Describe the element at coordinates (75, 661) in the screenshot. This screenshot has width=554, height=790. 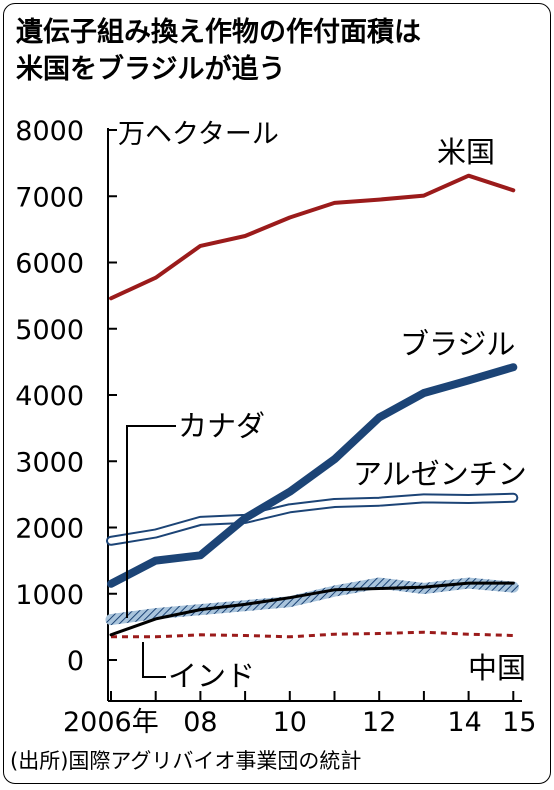
I see `y-tick-label: 0` at that location.